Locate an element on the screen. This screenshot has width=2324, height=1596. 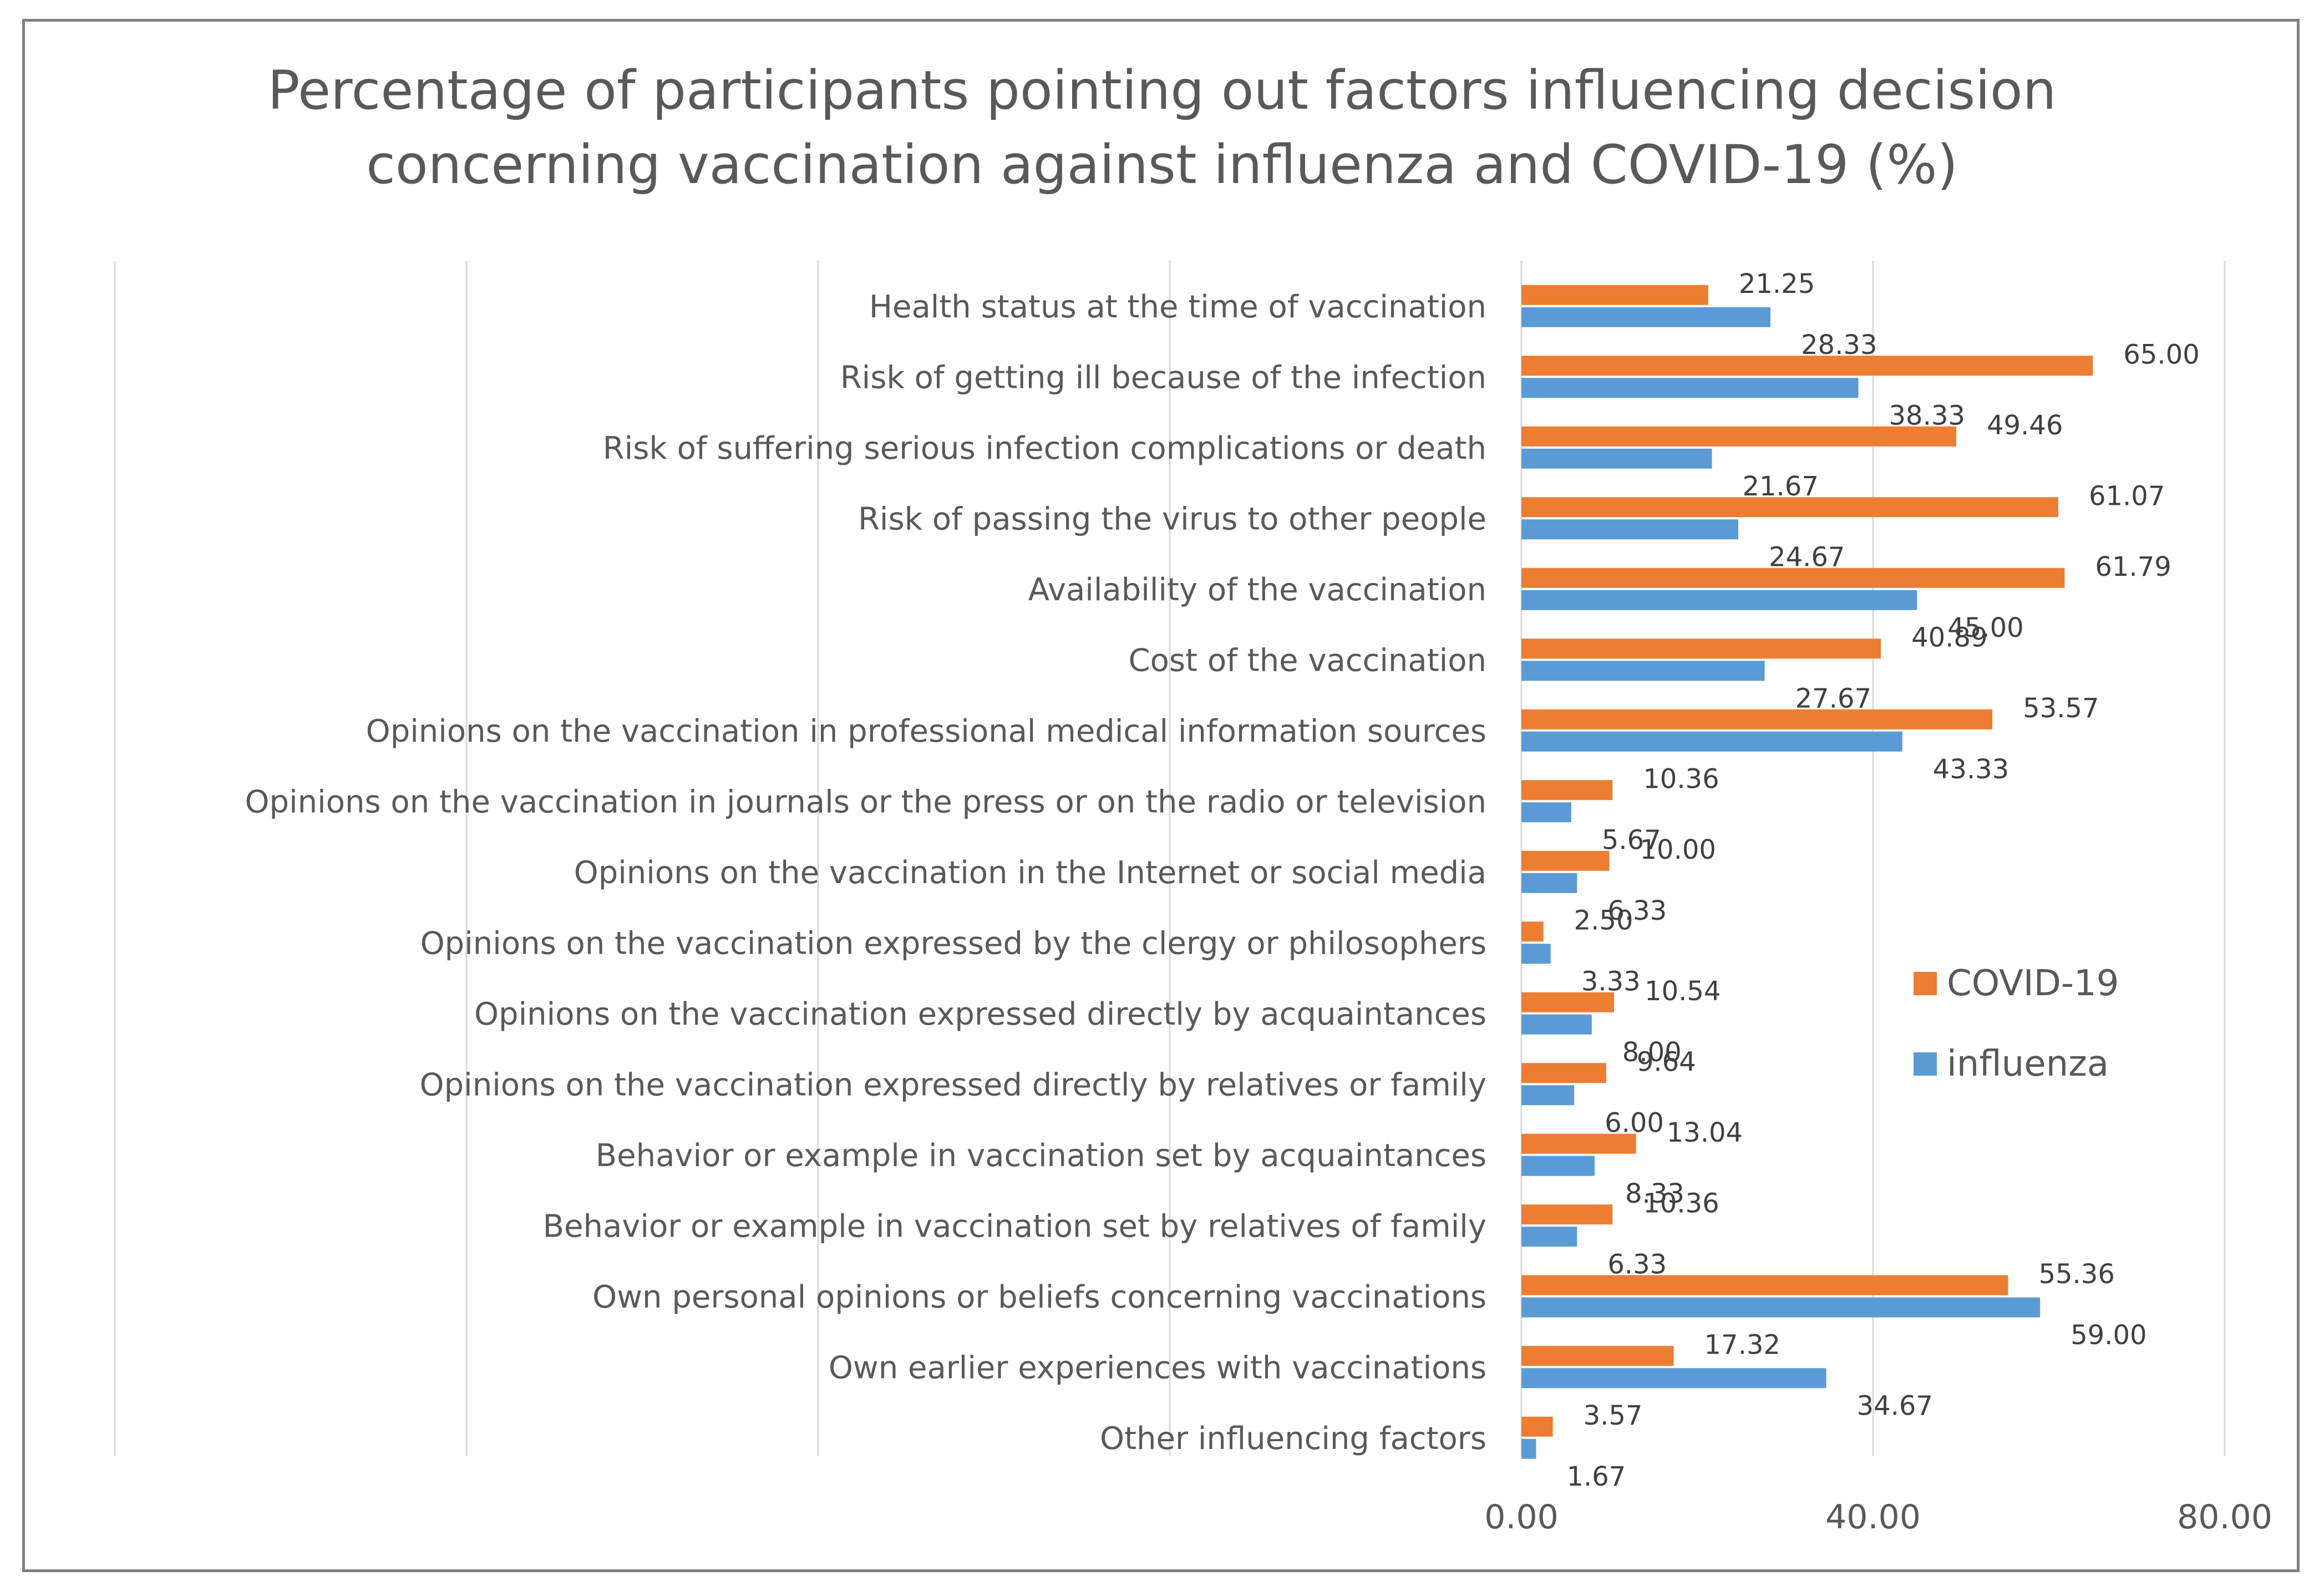
data-label-influenza: 45.00 is located at coordinates (1985, 628).